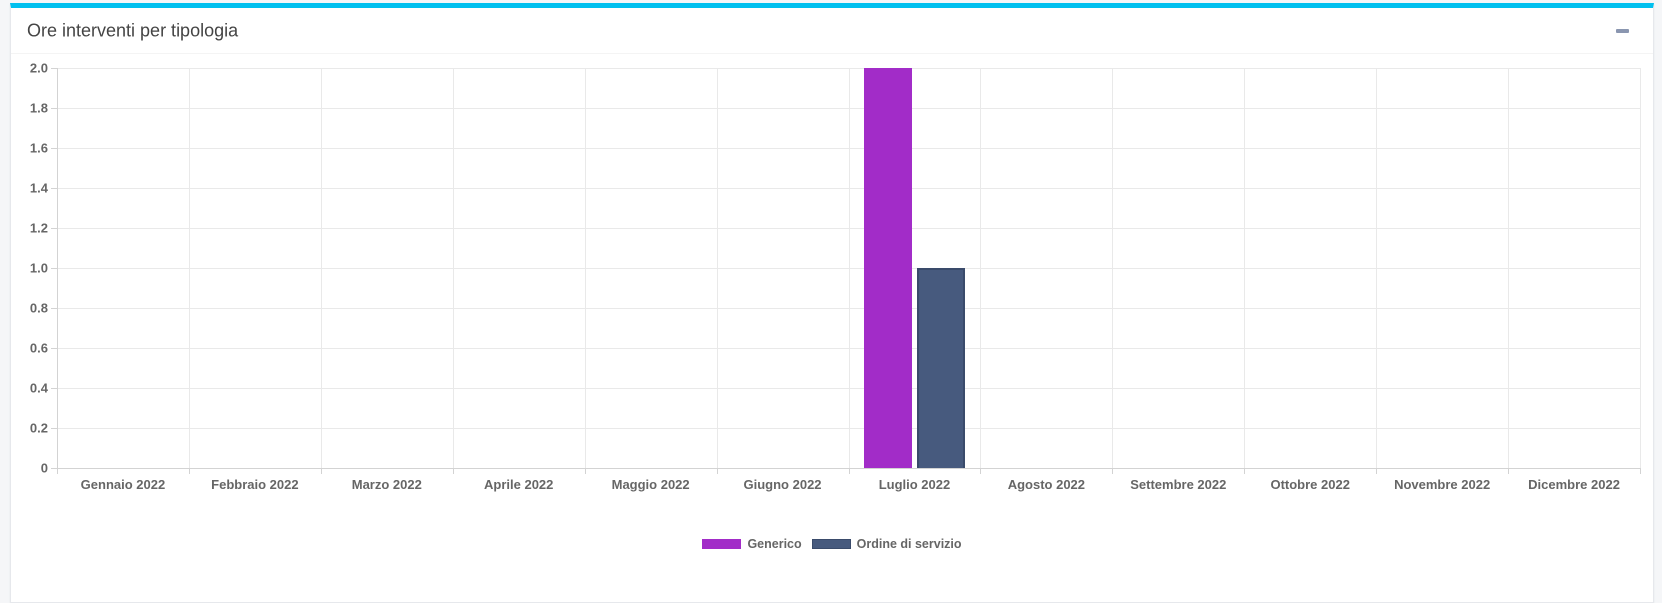 Image resolution: width=1662 pixels, height=603 pixels. I want to click on y-tick-label: 2.0, so click(38, 68).